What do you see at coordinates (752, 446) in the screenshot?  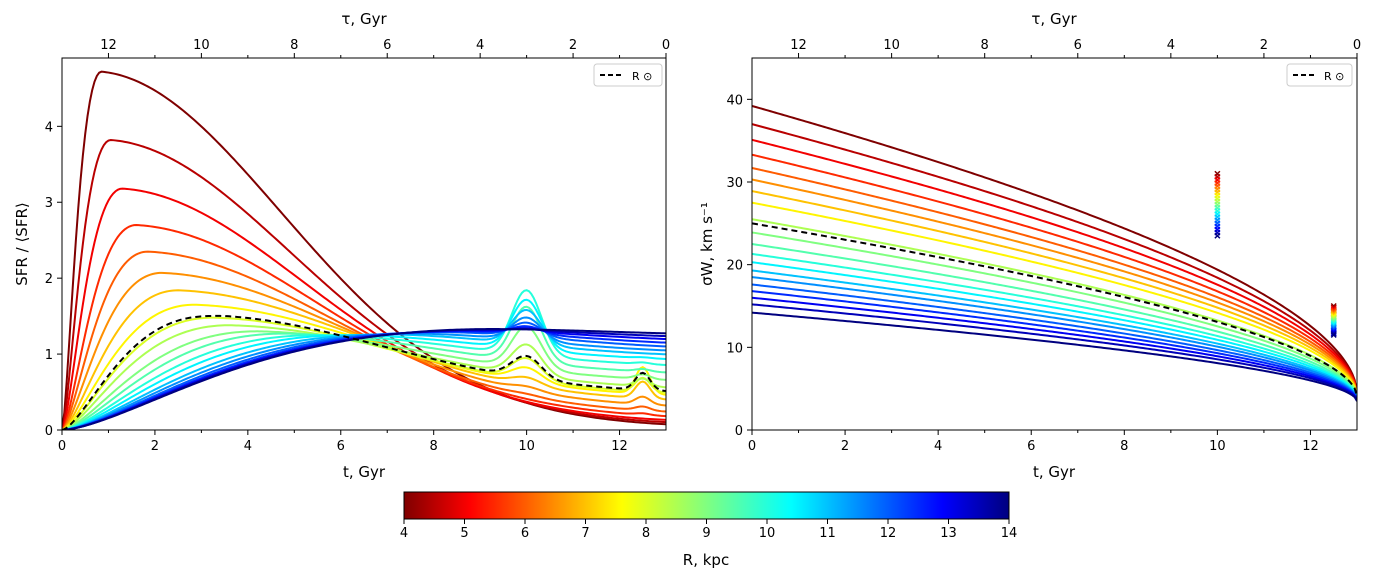 I see `right-xtick-label: 0` at bounding box center [752, 446].